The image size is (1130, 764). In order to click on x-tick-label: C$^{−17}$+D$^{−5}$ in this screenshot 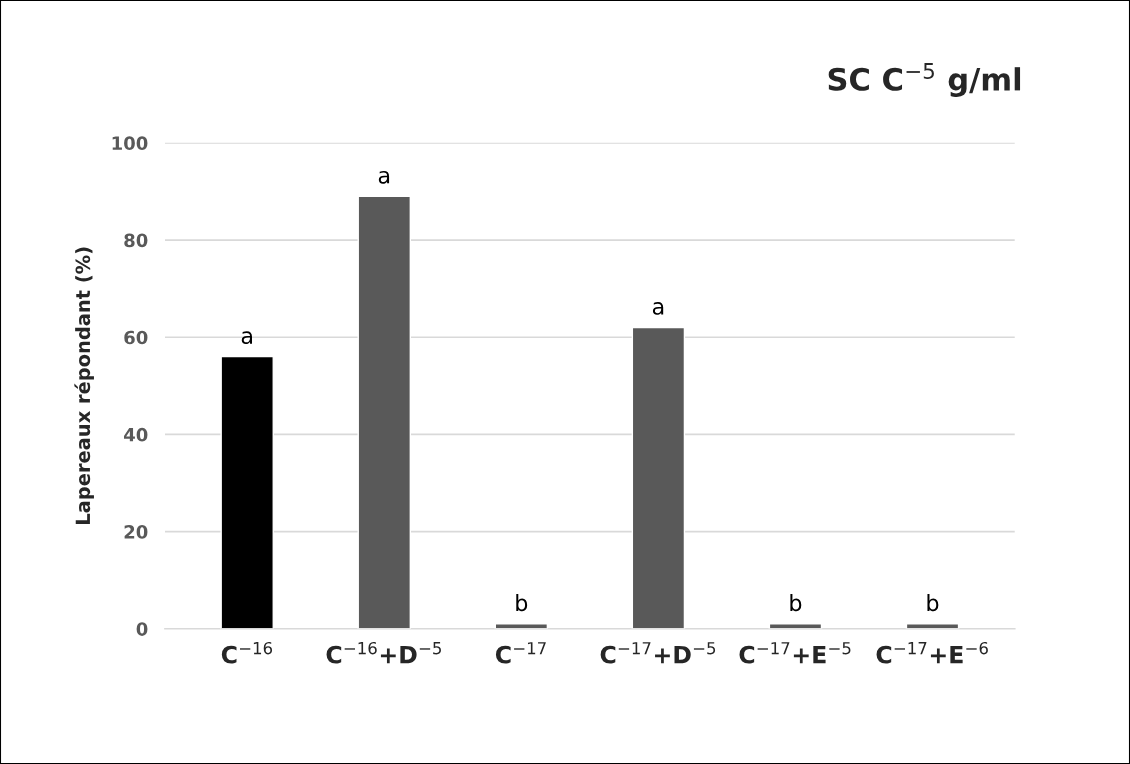, I will do `click(658, 653)`.